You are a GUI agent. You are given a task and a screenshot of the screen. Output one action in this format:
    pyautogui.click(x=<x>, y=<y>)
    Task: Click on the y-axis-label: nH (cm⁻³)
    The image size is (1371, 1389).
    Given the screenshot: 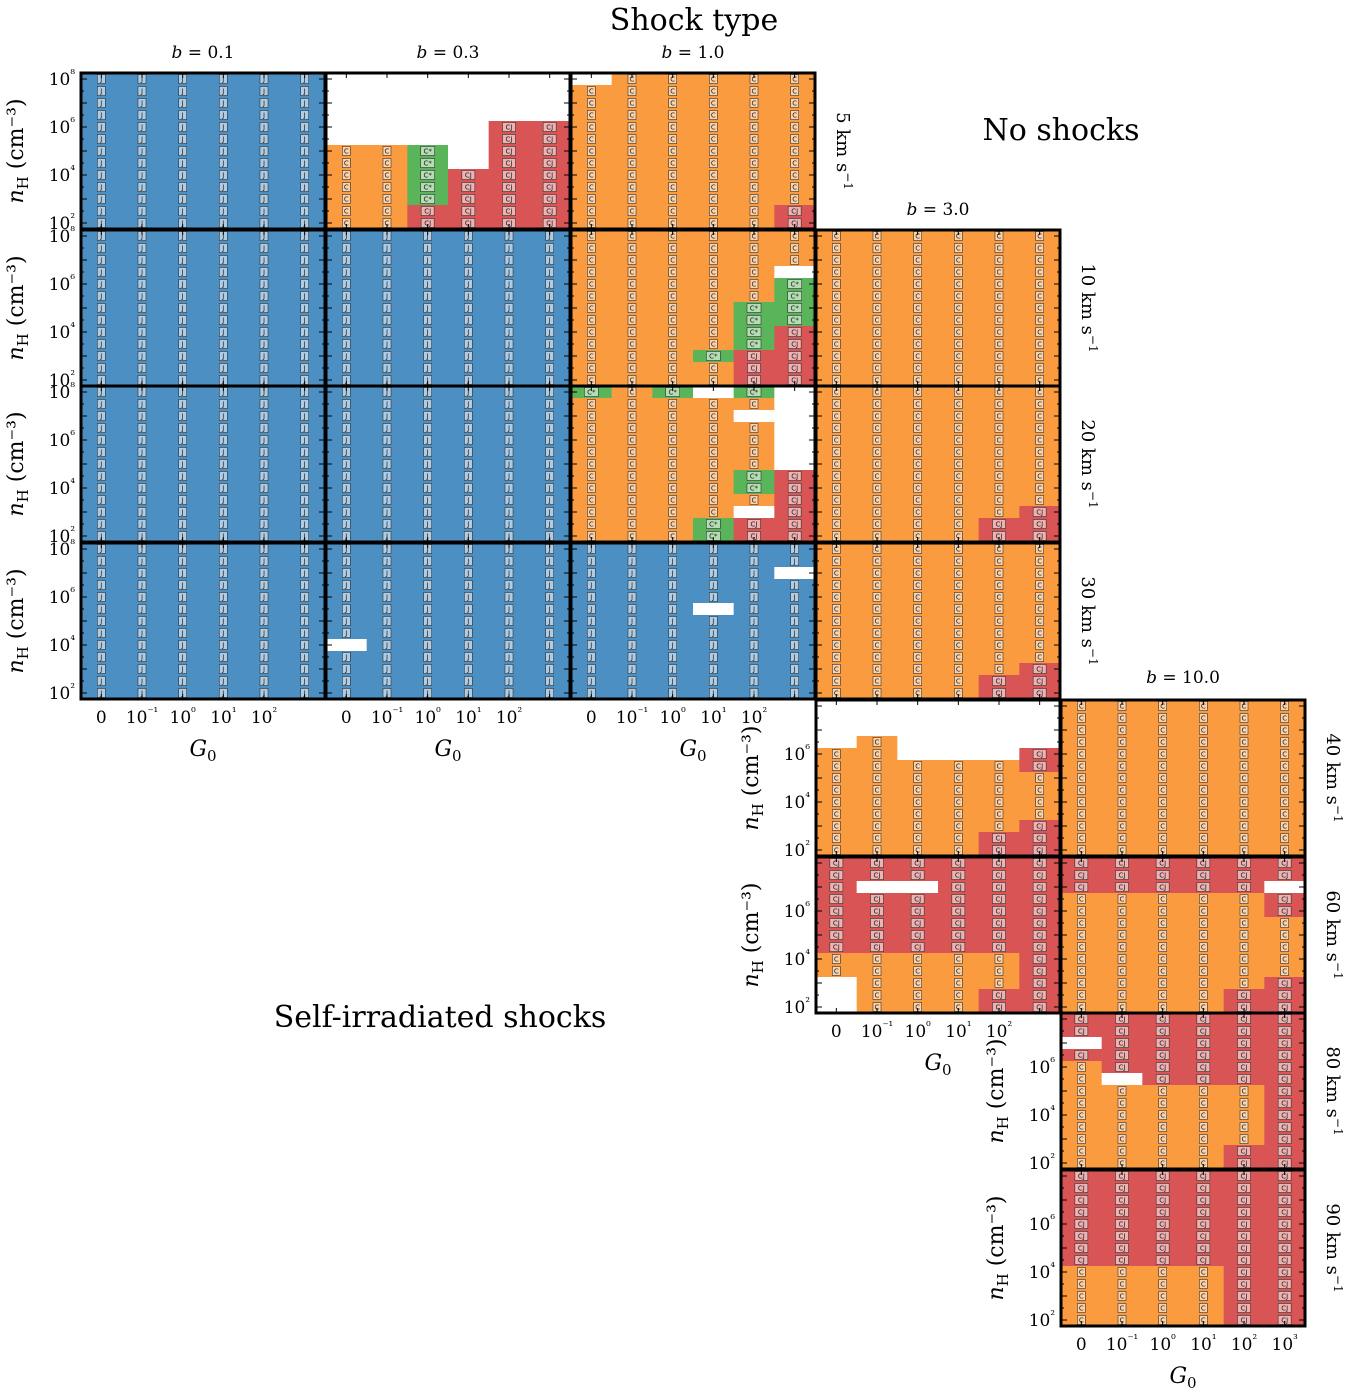 What is the action you would take?
    pyautogui.click(x=18, y=150)
    